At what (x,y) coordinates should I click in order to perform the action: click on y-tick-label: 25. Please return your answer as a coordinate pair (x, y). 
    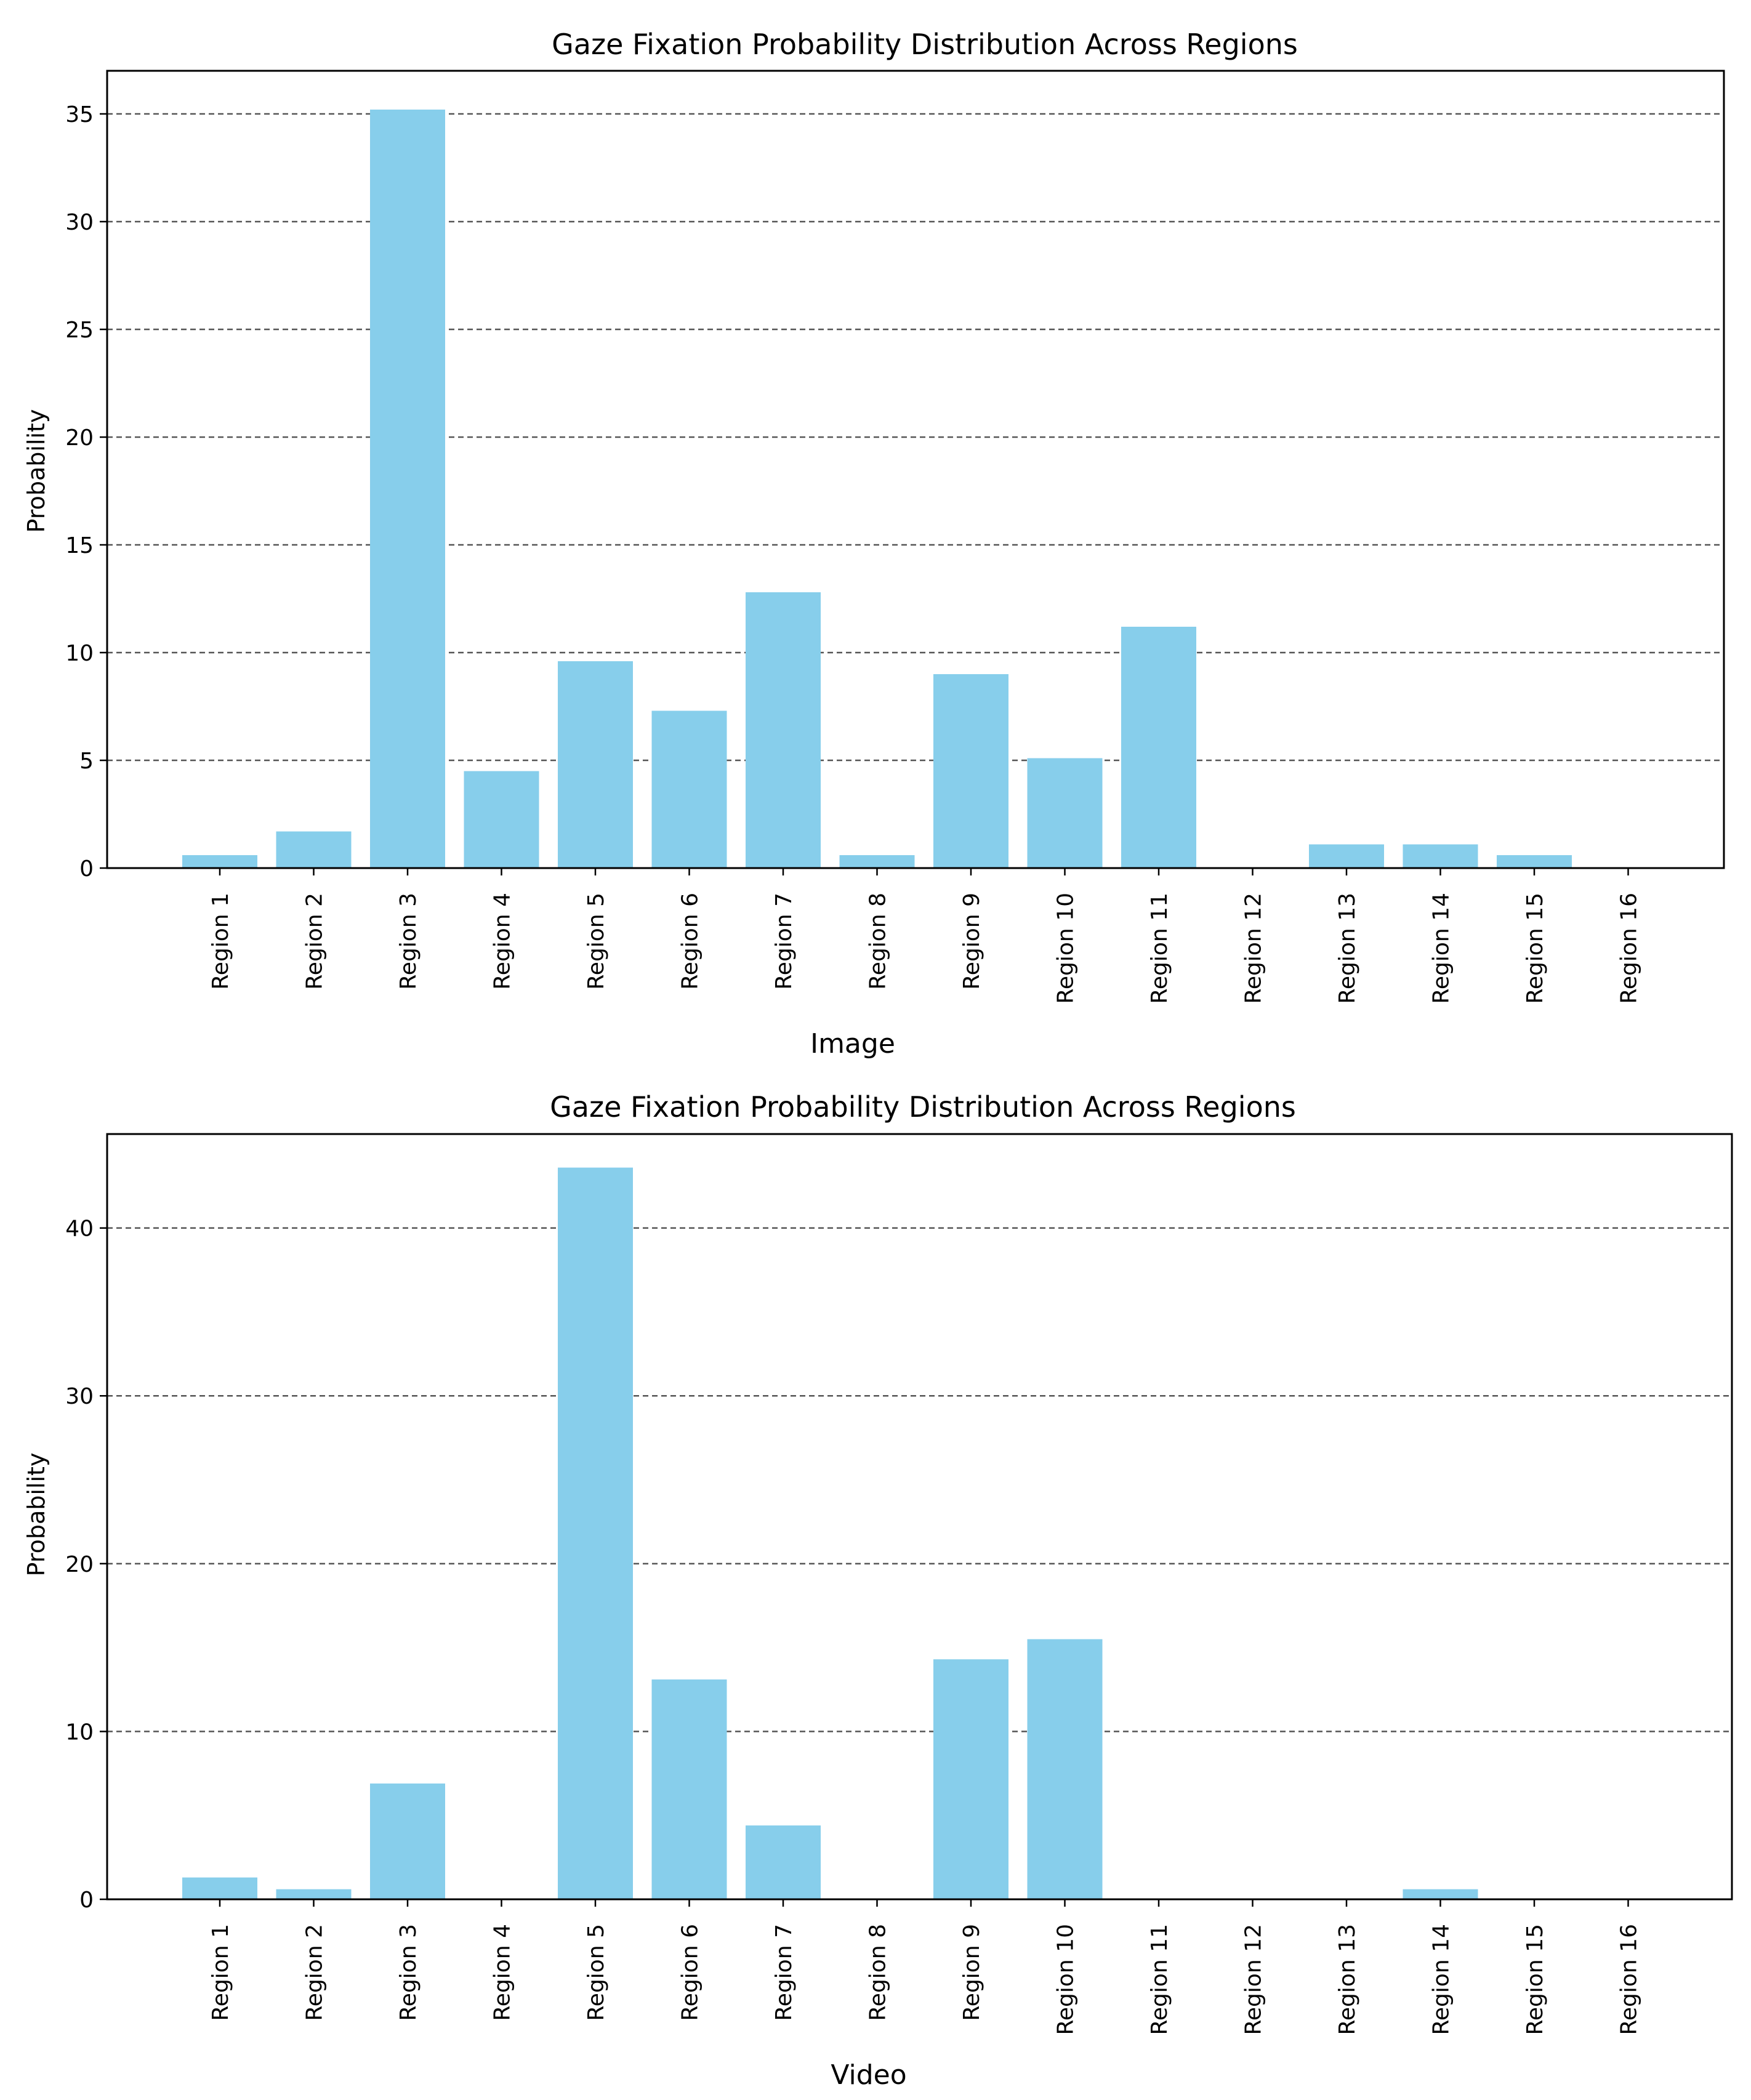
    Looking at the image, I should click on (79, 330).